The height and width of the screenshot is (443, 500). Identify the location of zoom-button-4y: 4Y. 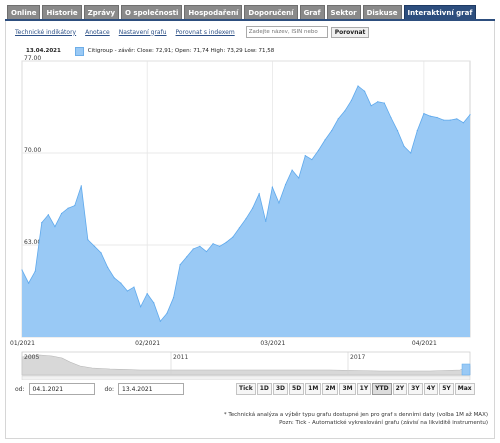
(431, 389).